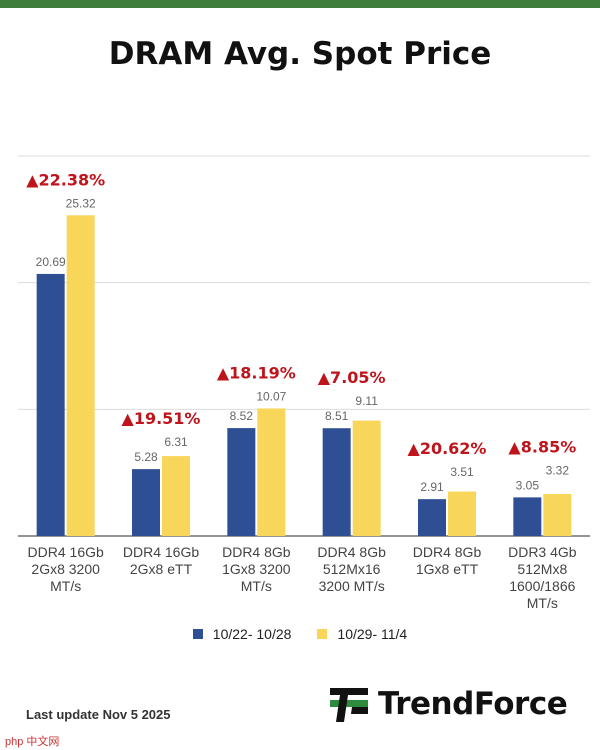 Image resolution: width=600 pixels, height=750 pixels. Describe the element at coordinates (271, 396) in the screenshot. I see `data-label: 10.07` at that location.